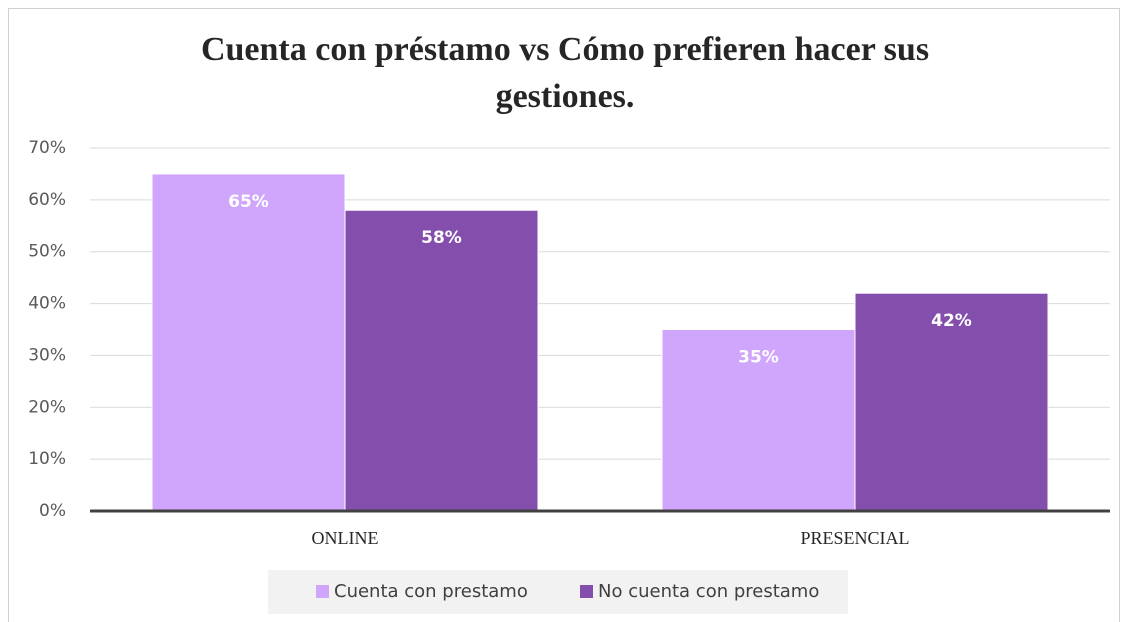  What do you see at coordinates (951, 321) in the screenshot?
I see `data-label: 42%` at bounding box center [951, 321].